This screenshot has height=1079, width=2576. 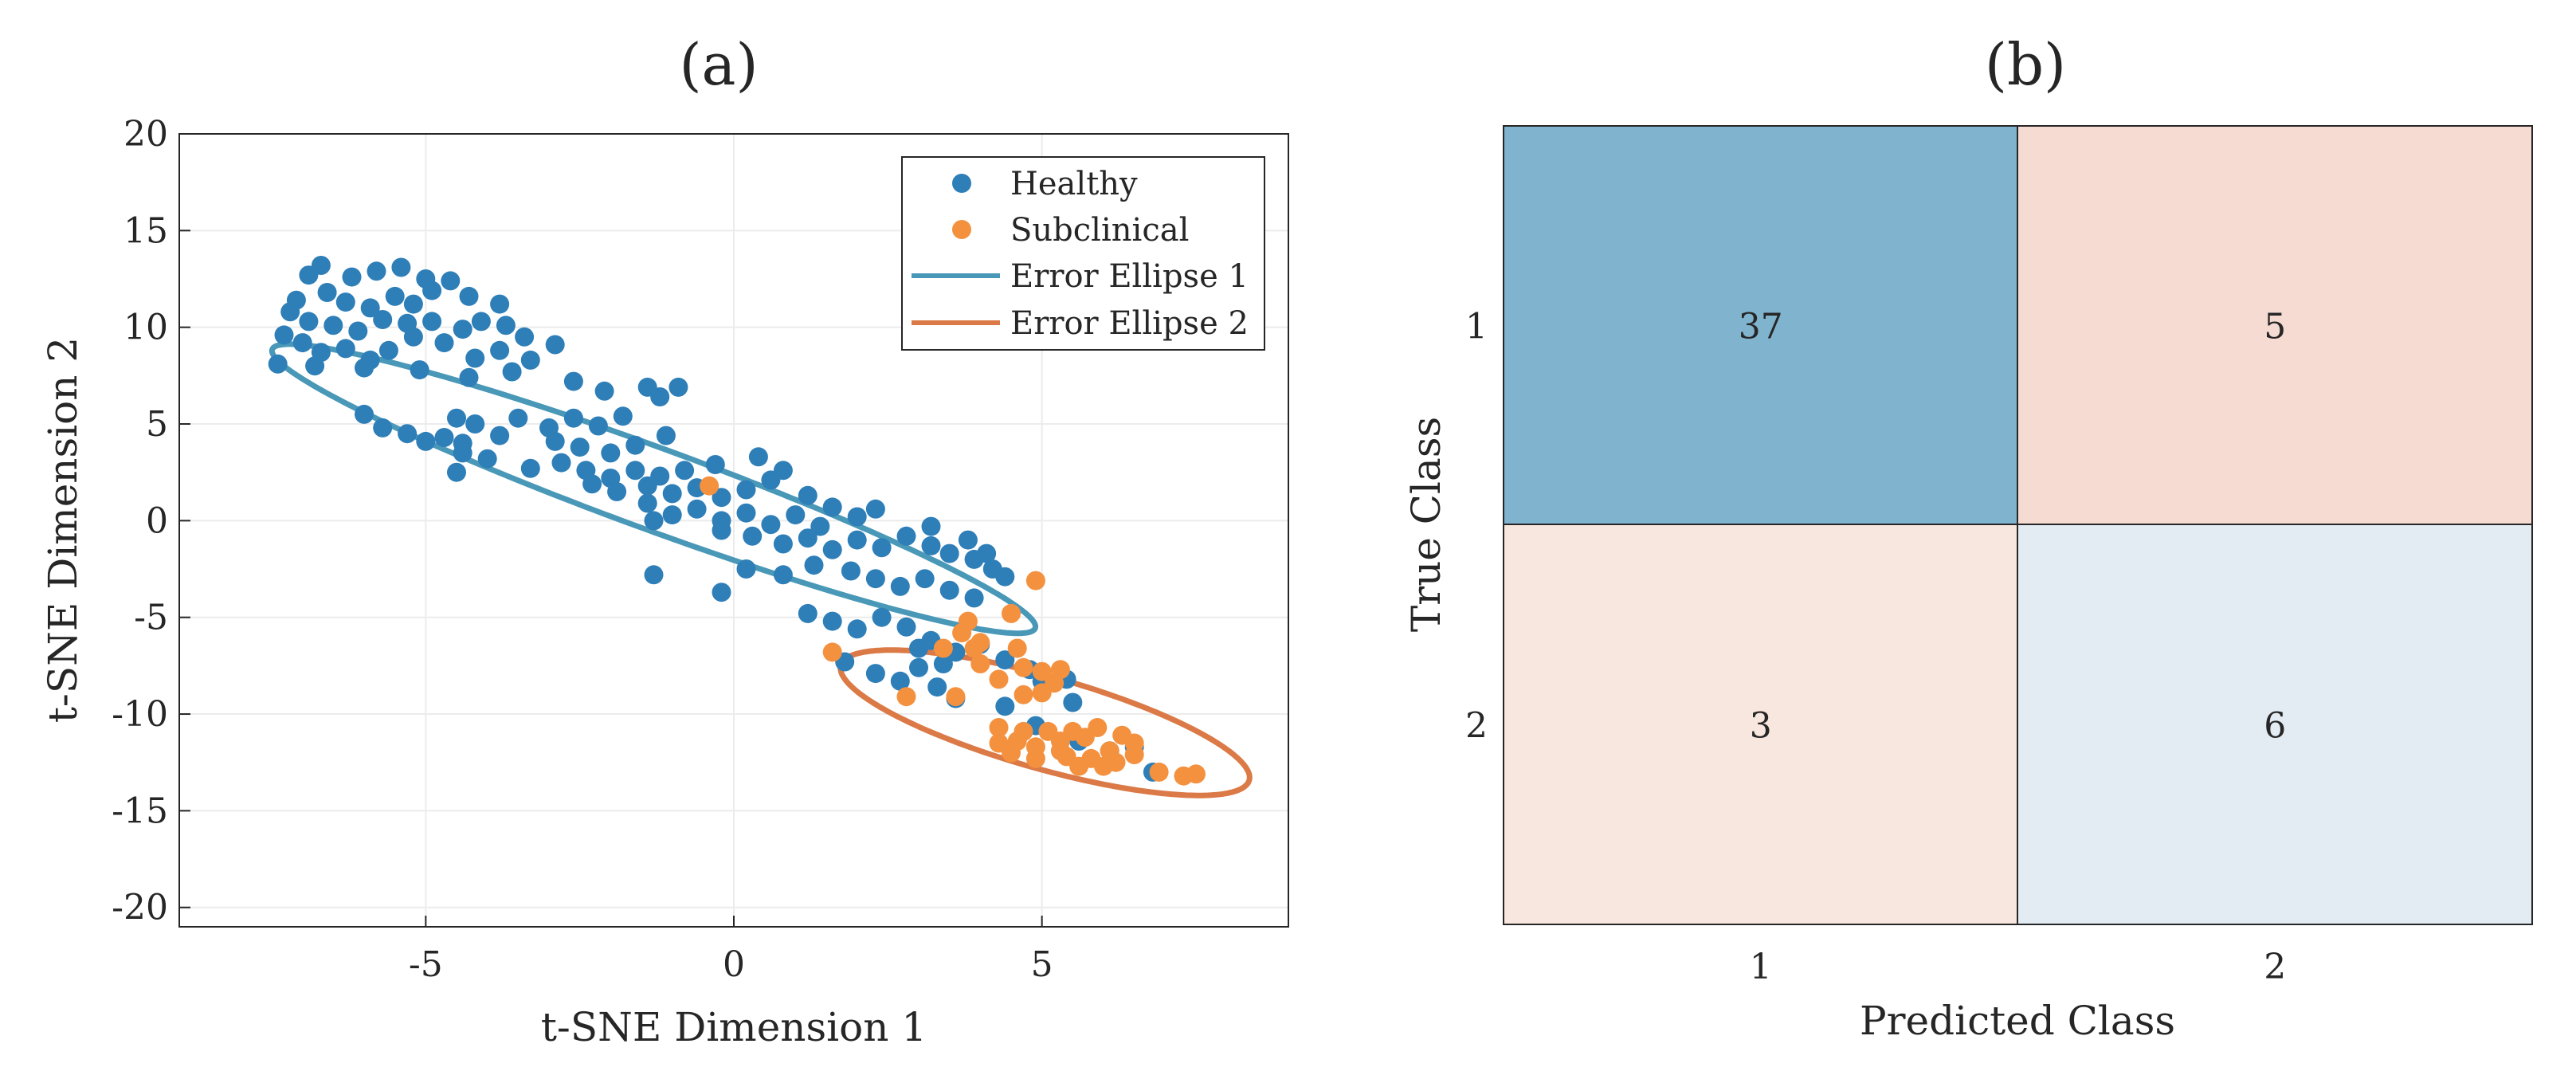 What do you see at coordinates (962, 183) in the screenshot?
I see `legend-healthy-marker` at bounding box center [962, 183].